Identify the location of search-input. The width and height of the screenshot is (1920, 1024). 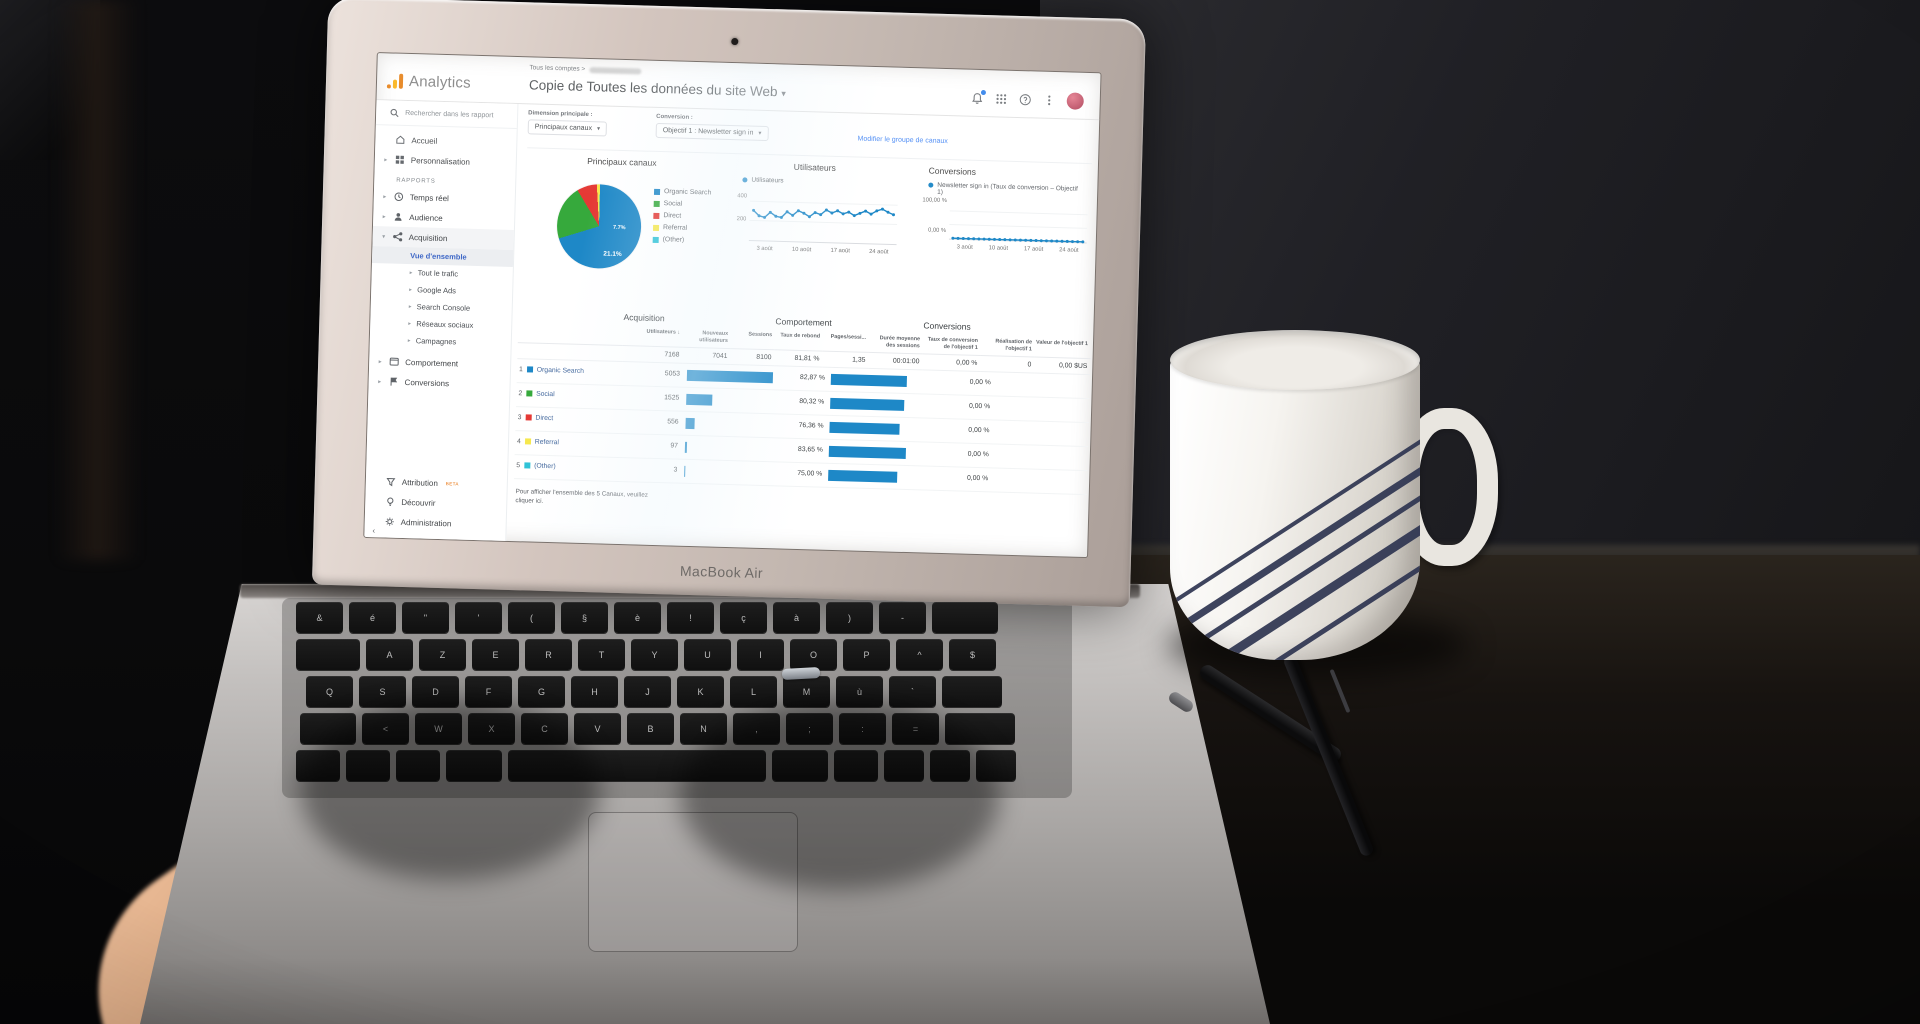
(455, 114).